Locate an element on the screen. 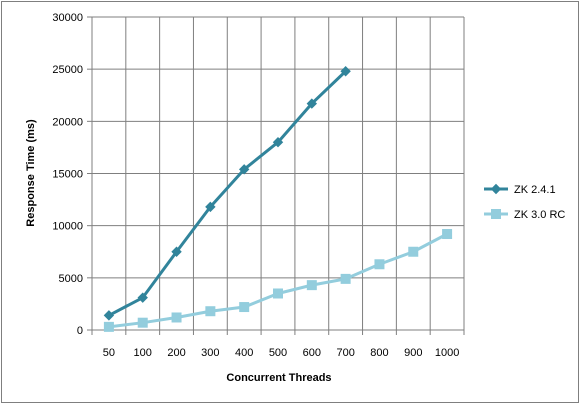 Image resolution: width=582 pixels, height=406 pixels. x-tick-label: 400 is located at coordinates (244, 353).